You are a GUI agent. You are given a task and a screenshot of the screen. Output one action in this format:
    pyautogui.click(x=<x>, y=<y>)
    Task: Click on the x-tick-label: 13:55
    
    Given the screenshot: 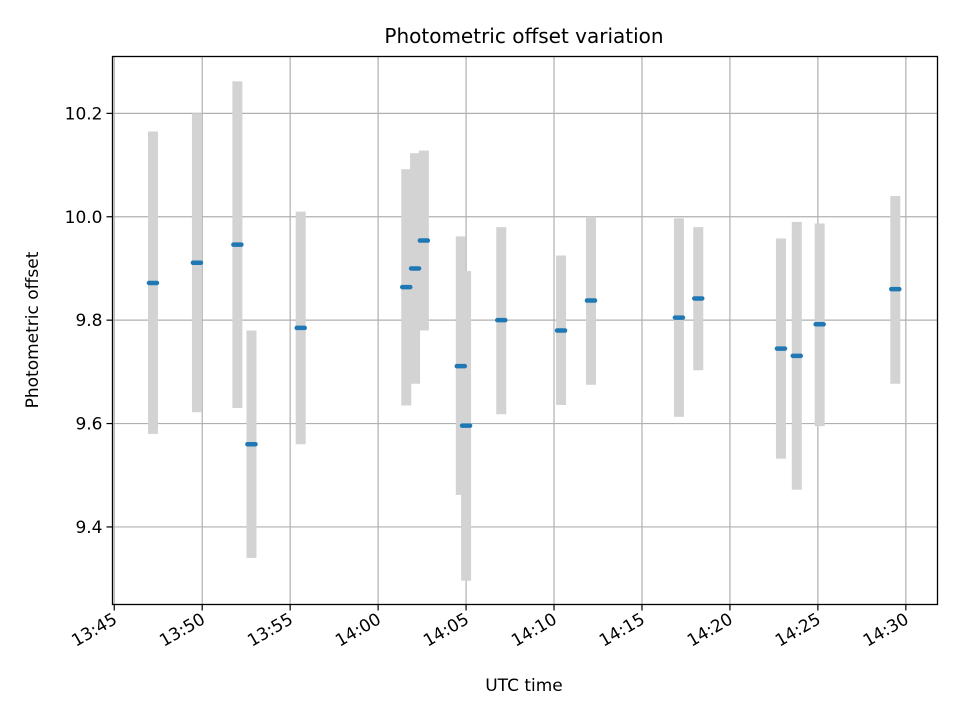 What is the action you would take?
    pyautogui.click(x=270, y=631)
    